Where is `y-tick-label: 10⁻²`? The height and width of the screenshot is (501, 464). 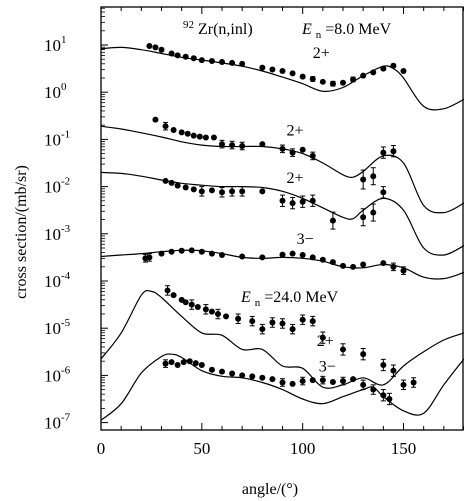
y-tick-label: 10⁻² is located at coordinates (57, 186).